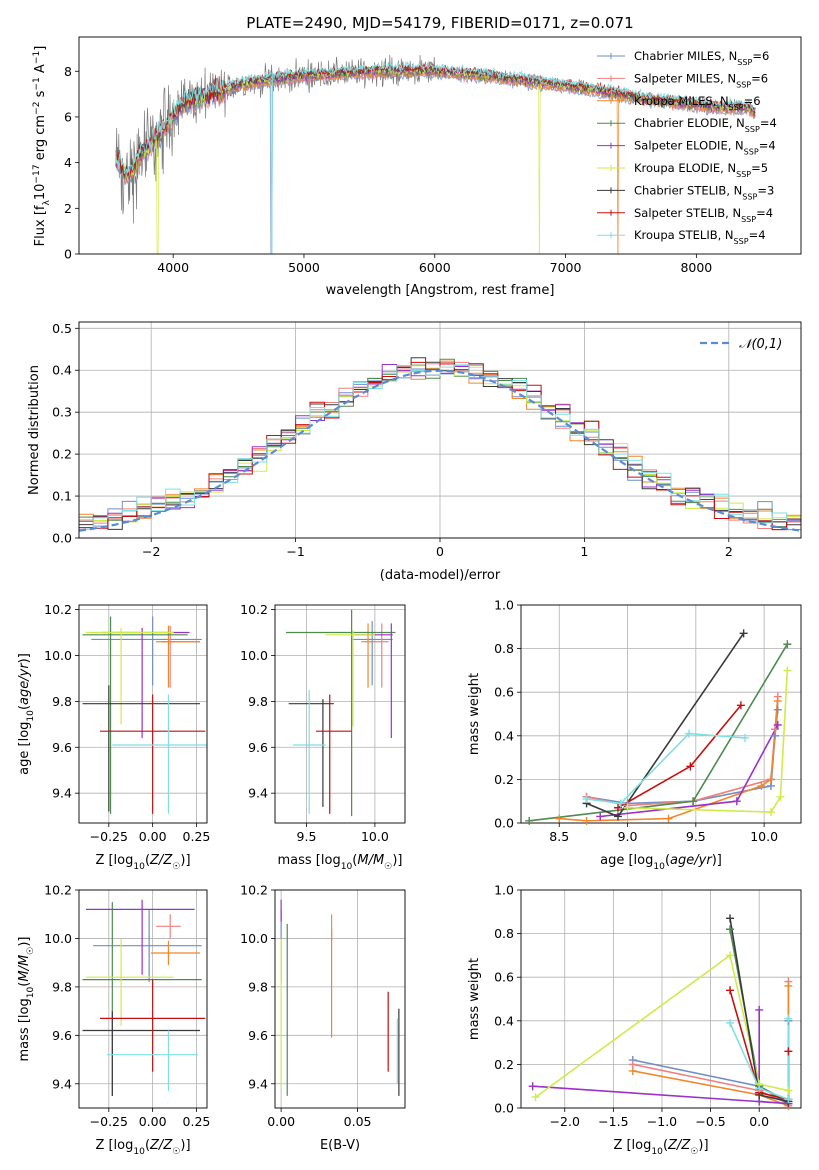 The height and width of the screenshot is (1170, 819). What do you see at coordinates (307, 836) in the screenshot?
I see `age-vs-mass-xtick-label: 9.5` at bounding box center [307, 836].